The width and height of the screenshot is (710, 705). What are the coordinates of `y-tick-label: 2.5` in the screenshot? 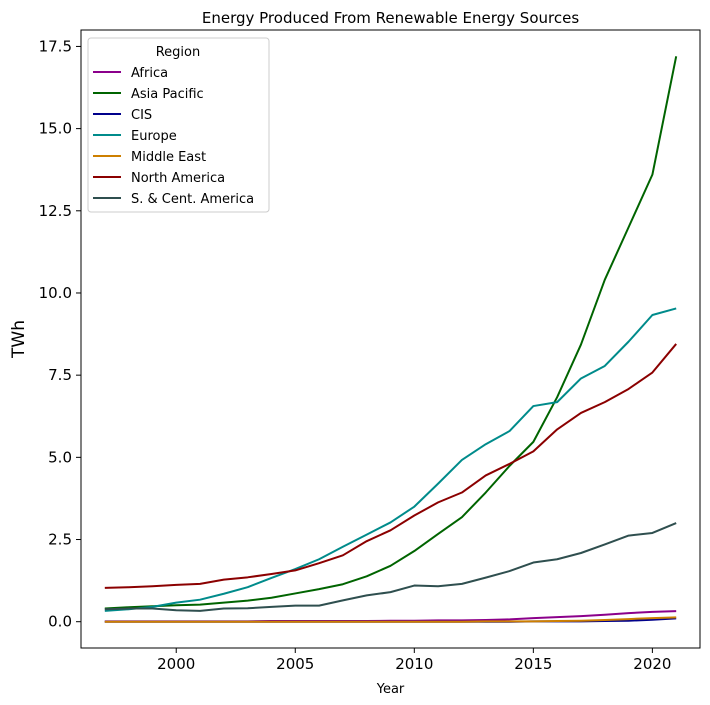 It's located at (60, 540).